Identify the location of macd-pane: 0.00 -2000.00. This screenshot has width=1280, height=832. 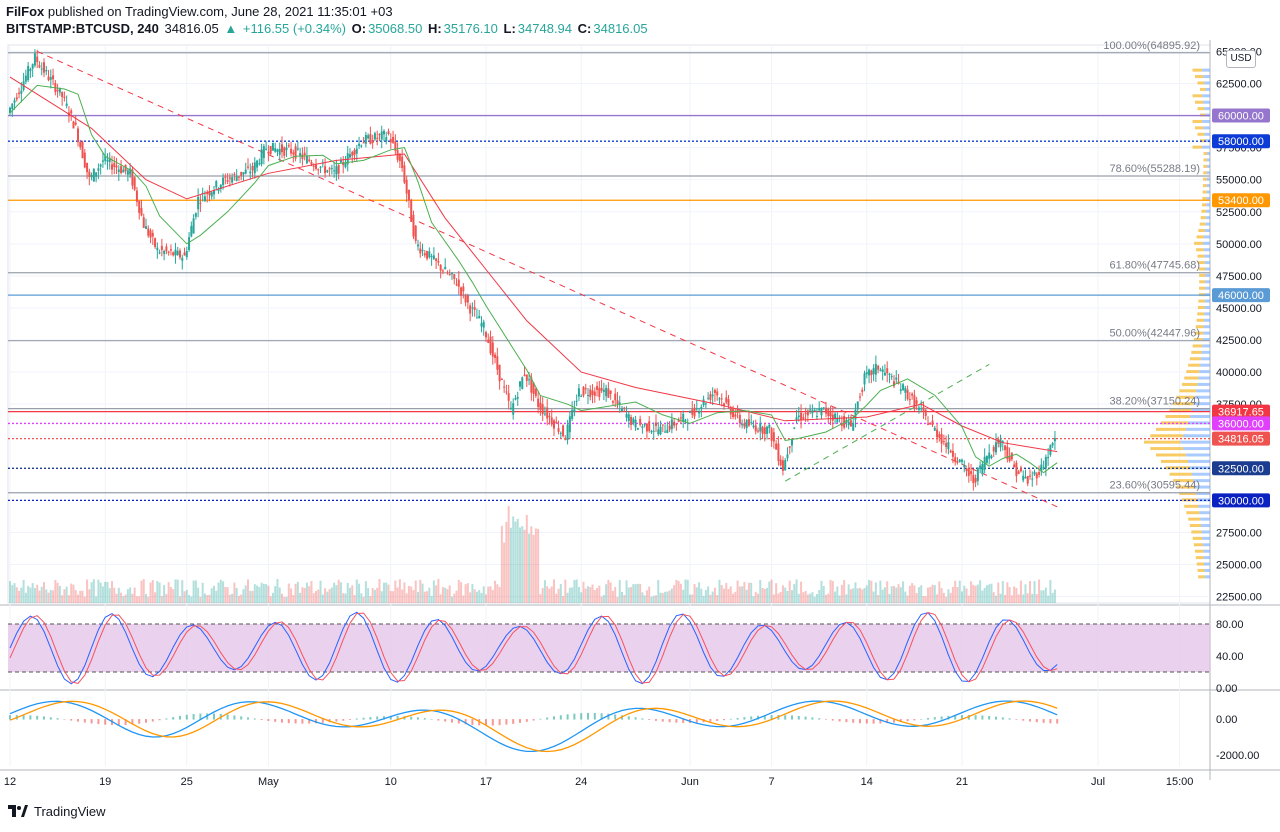
(634, 731).